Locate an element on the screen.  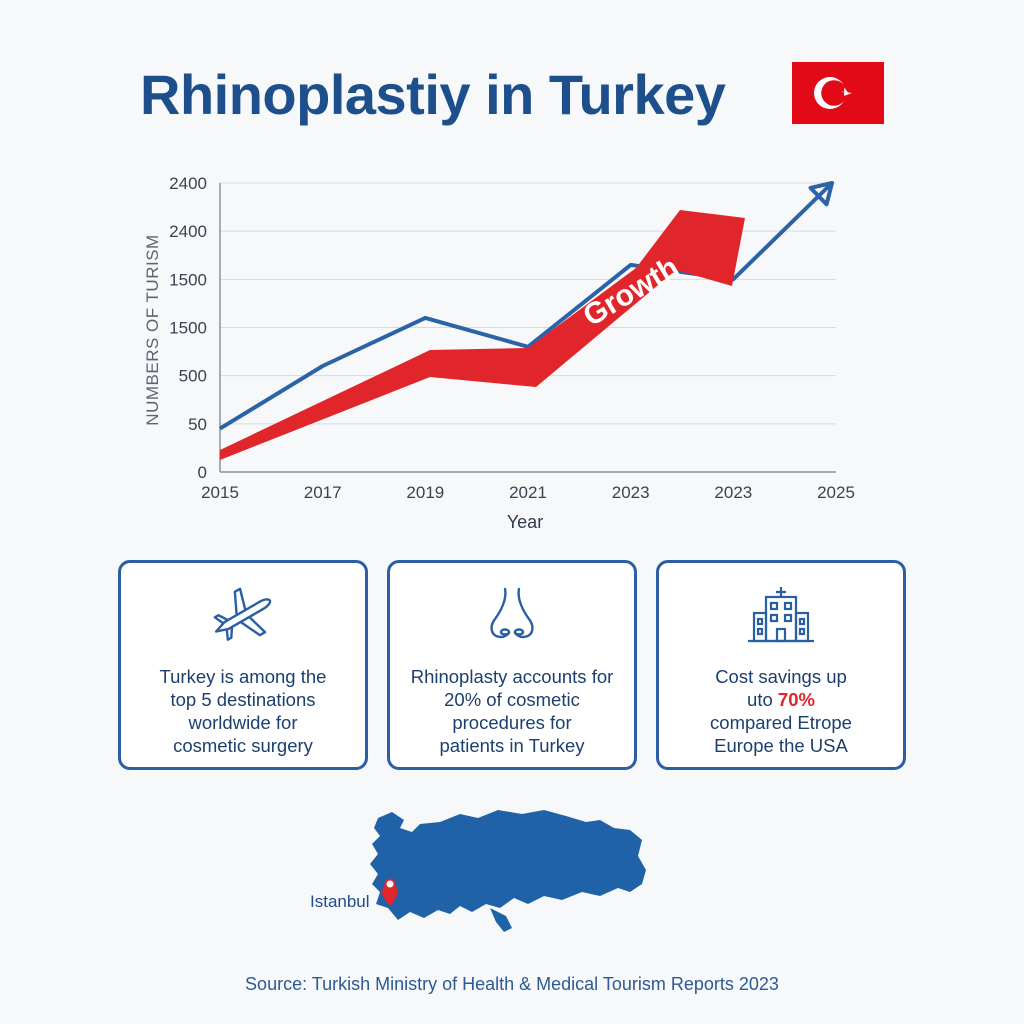
card-line: compared Etrope is located at coordinates (781, 722).